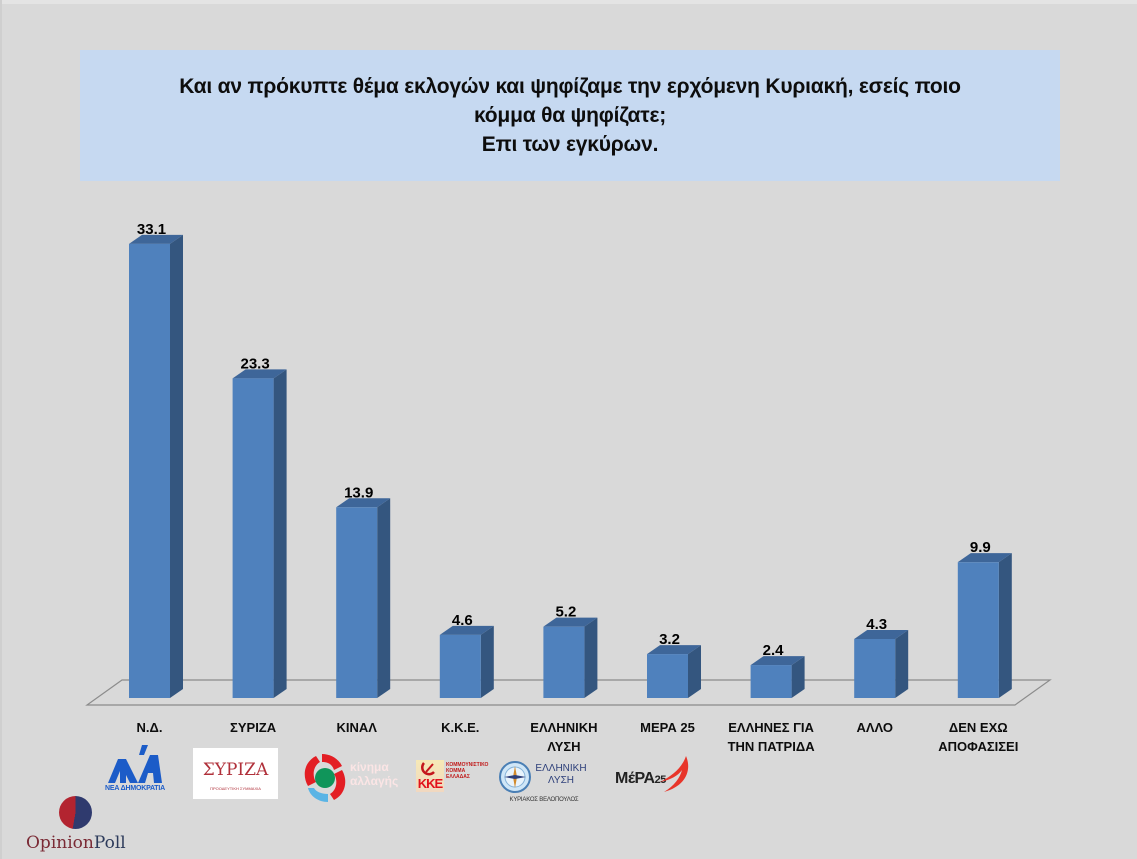 The image size is (1137, 859). I want to click on compass-icon, so click(515, 777).